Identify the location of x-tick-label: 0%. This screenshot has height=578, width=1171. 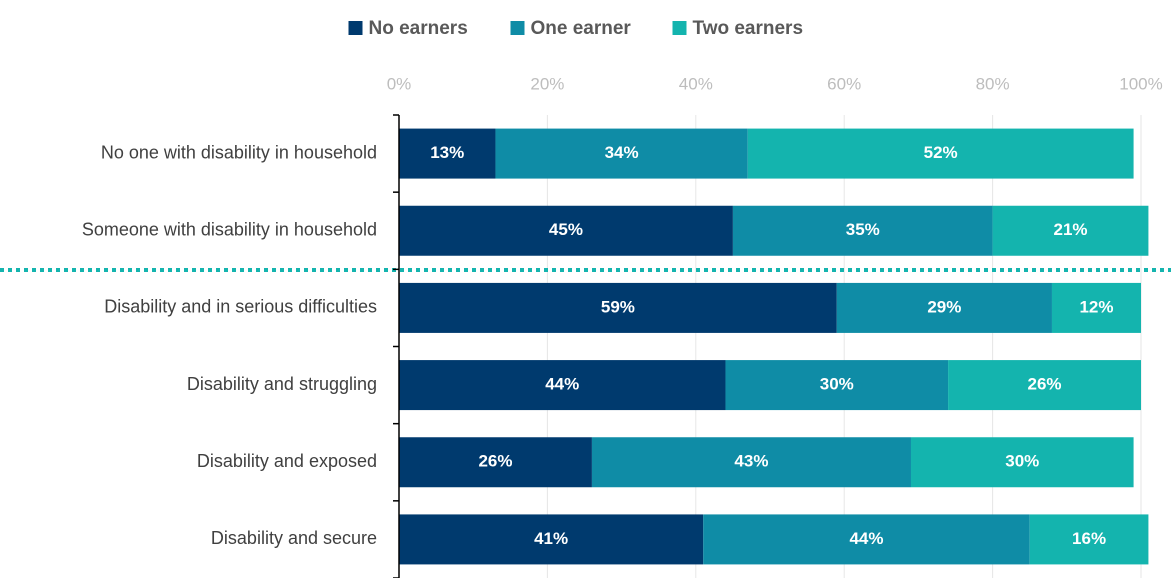
(399, 83).